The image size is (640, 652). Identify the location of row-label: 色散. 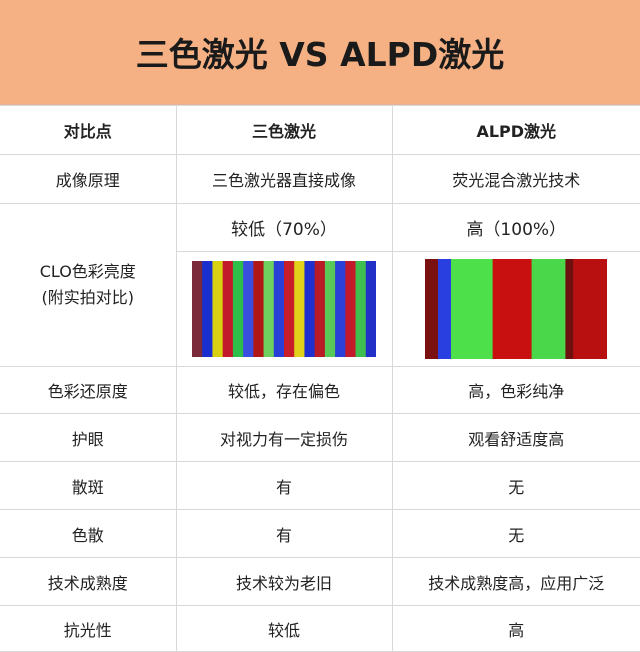
(88, 533).